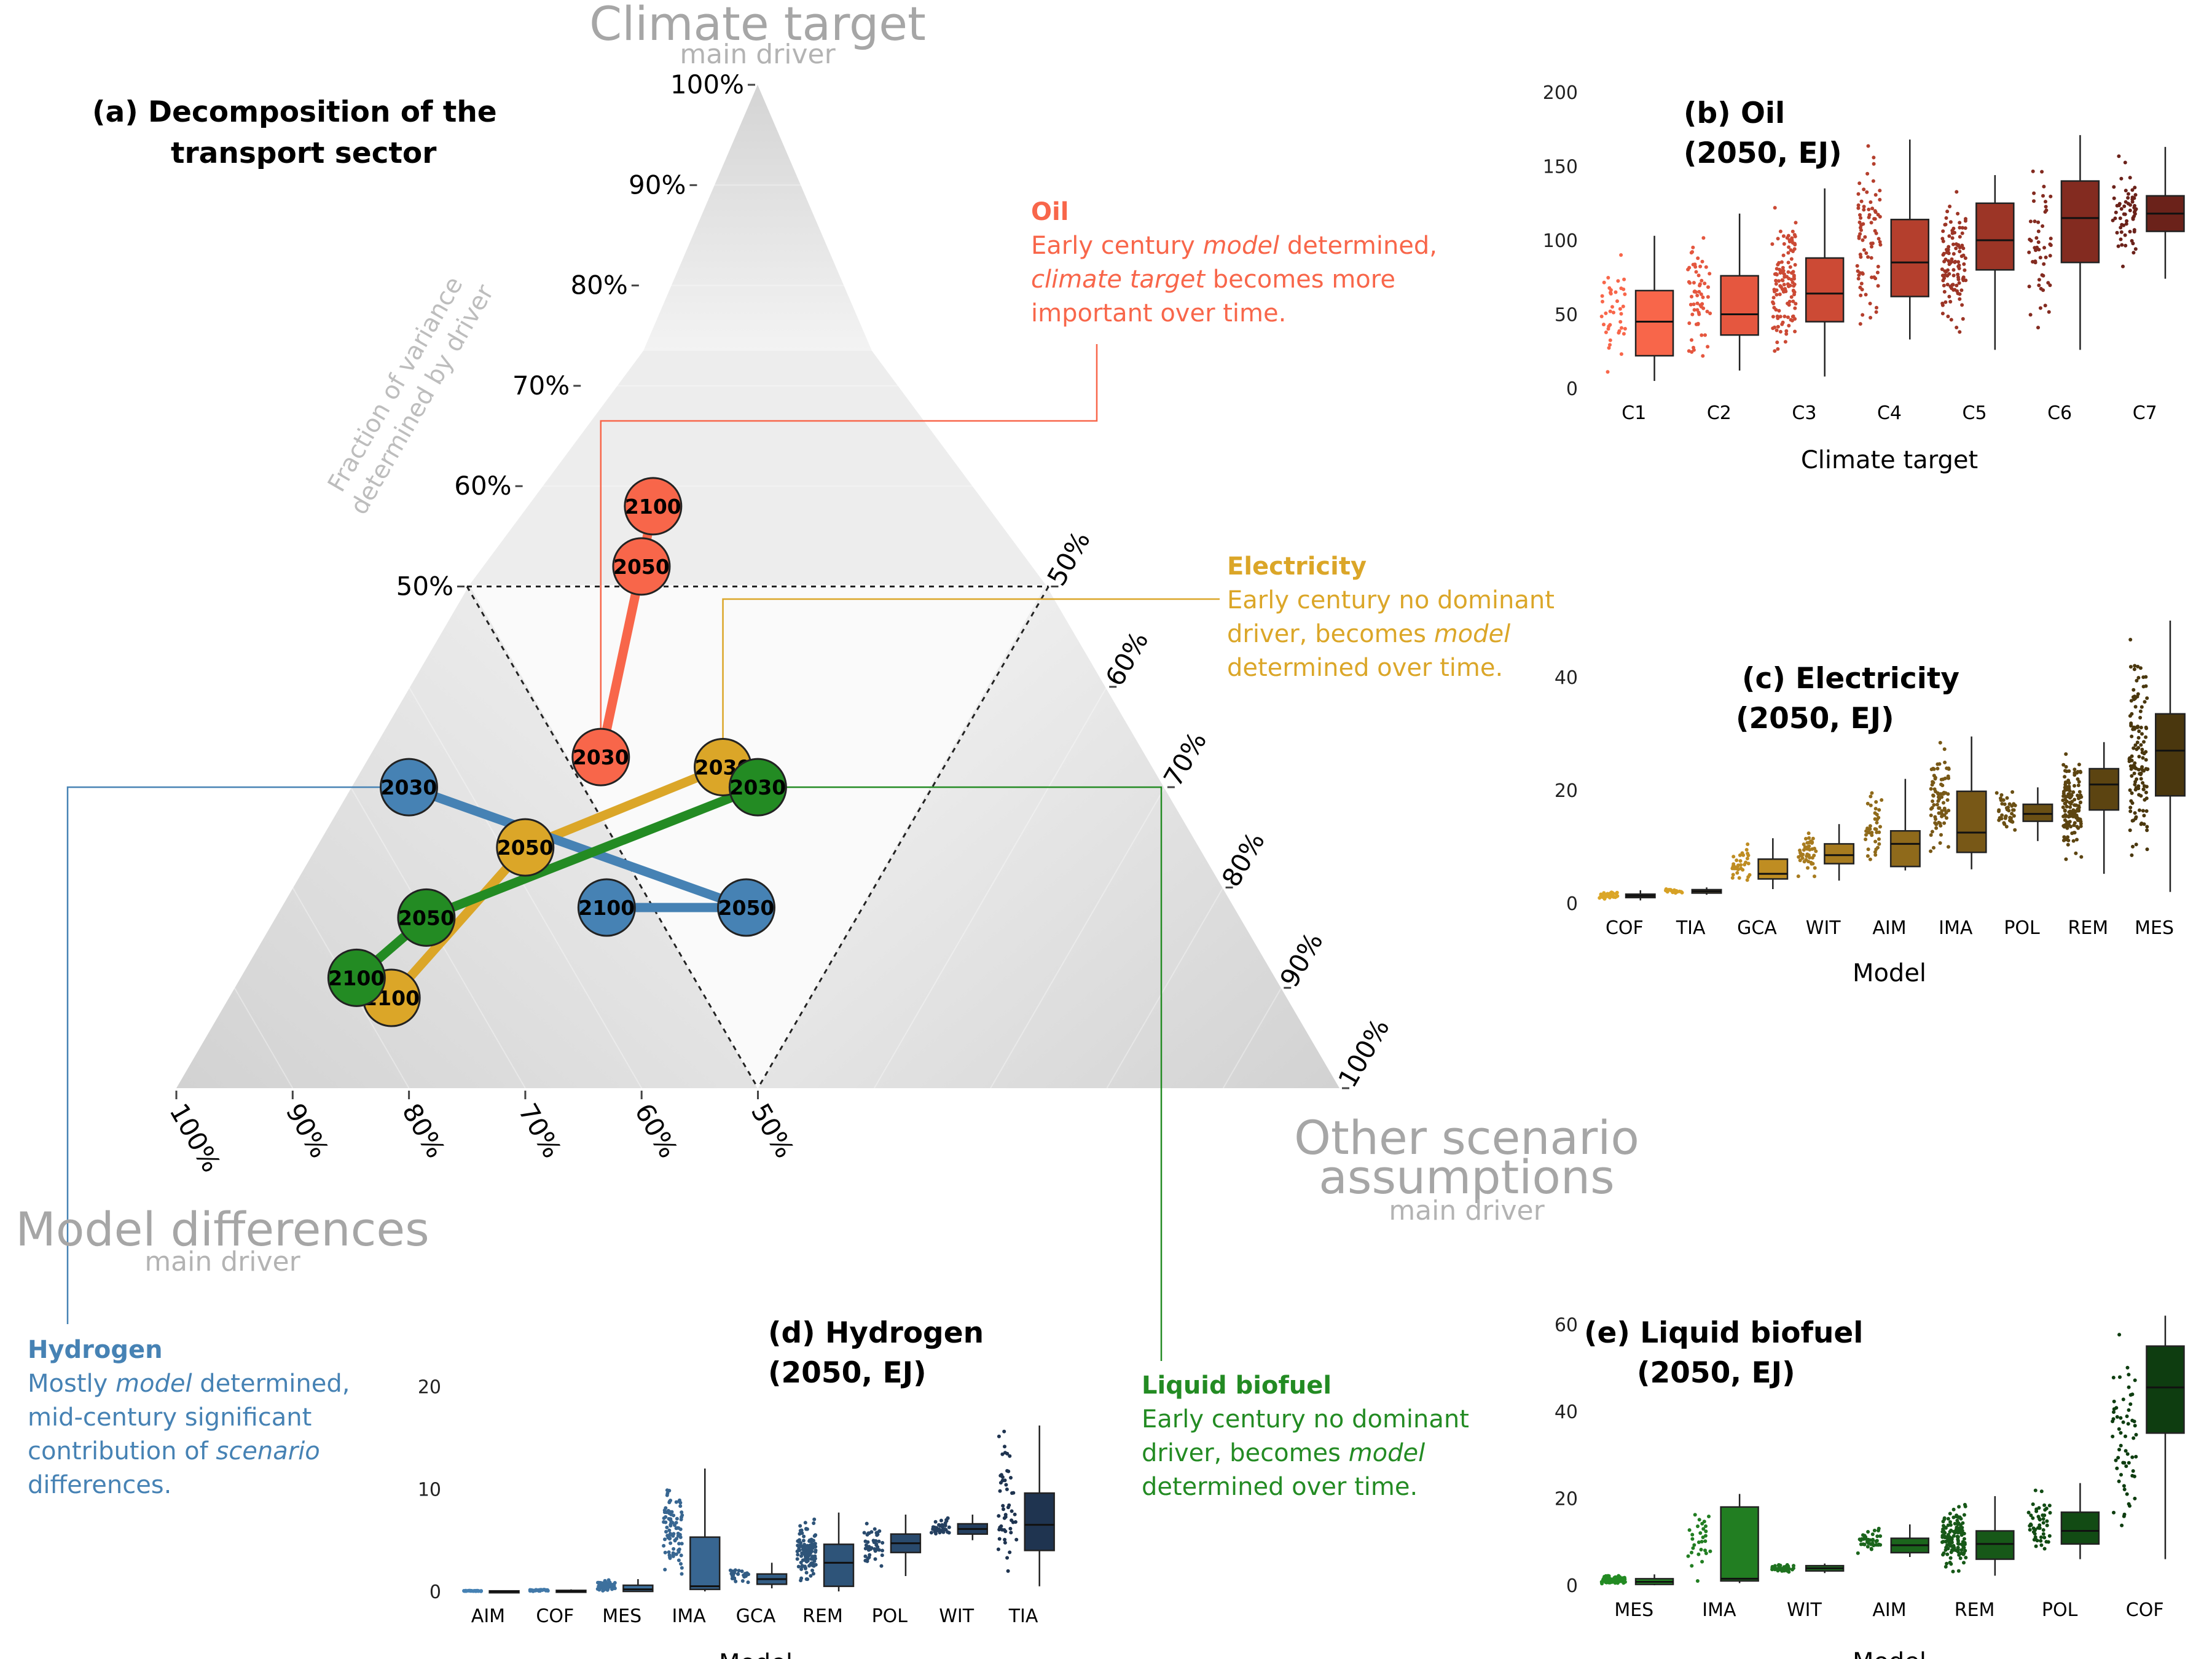 This screenshot has height=1659, width=2212. I want to click on box-MES, so click(624, 1585).